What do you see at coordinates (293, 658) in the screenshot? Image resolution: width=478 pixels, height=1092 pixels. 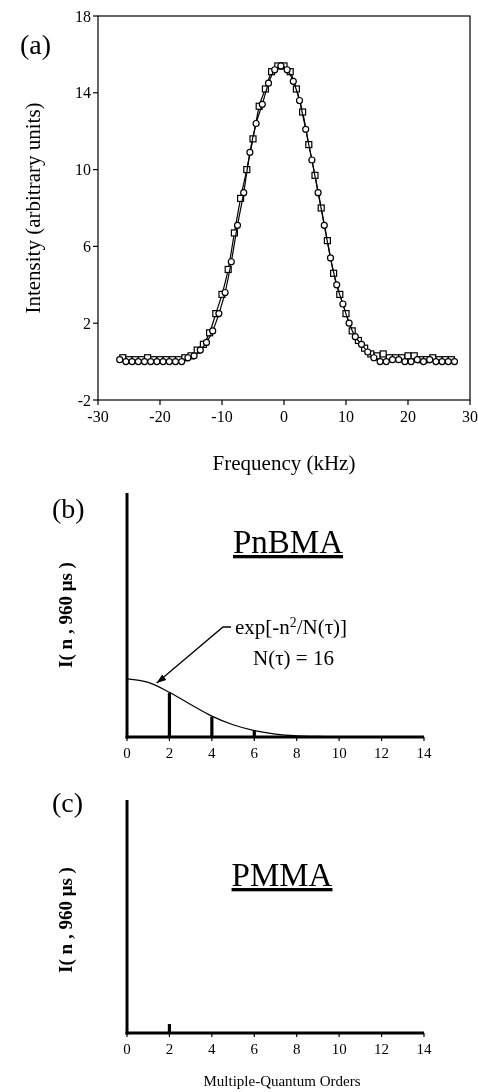 I see `text: N(τ) = 16` at bounding box center [293, 658].